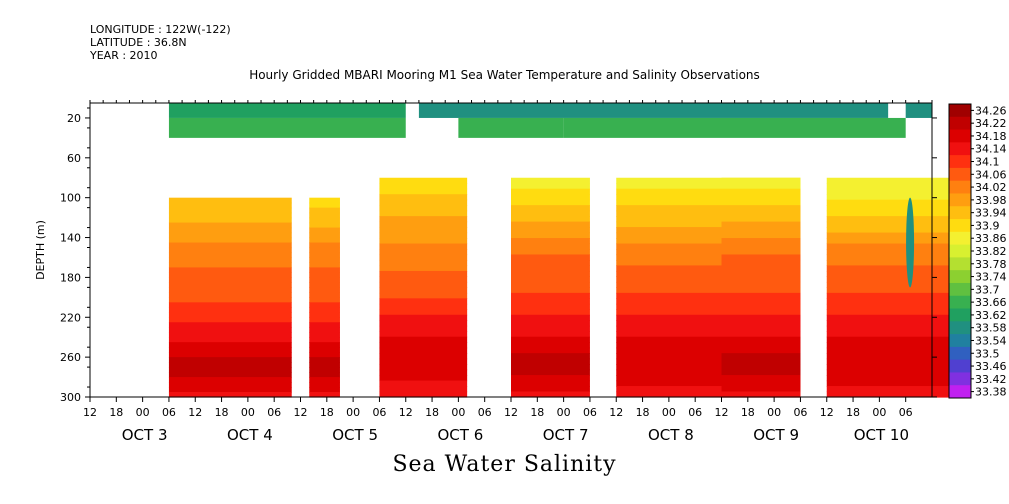  Describe the element at coordinates (671, 435) in the screenshot. I see `x-day-label: OCT 8` at that location.